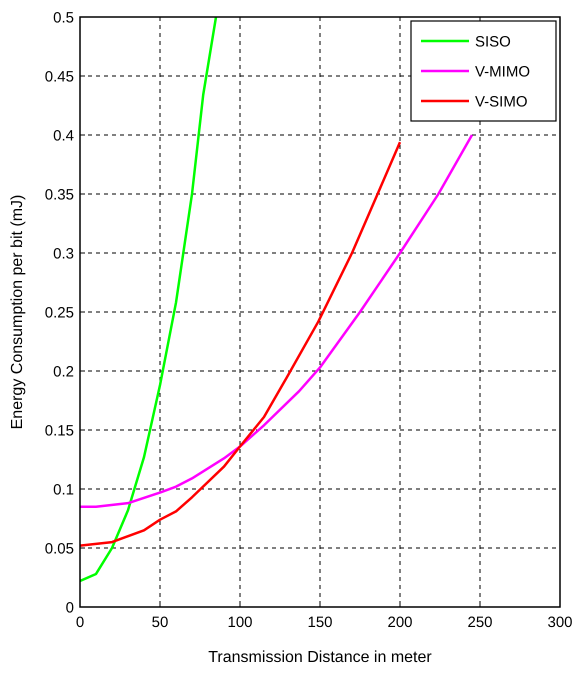 This screenshot has height=674, width=574. I want to click on legend-label: SISO, so click(493, 41).